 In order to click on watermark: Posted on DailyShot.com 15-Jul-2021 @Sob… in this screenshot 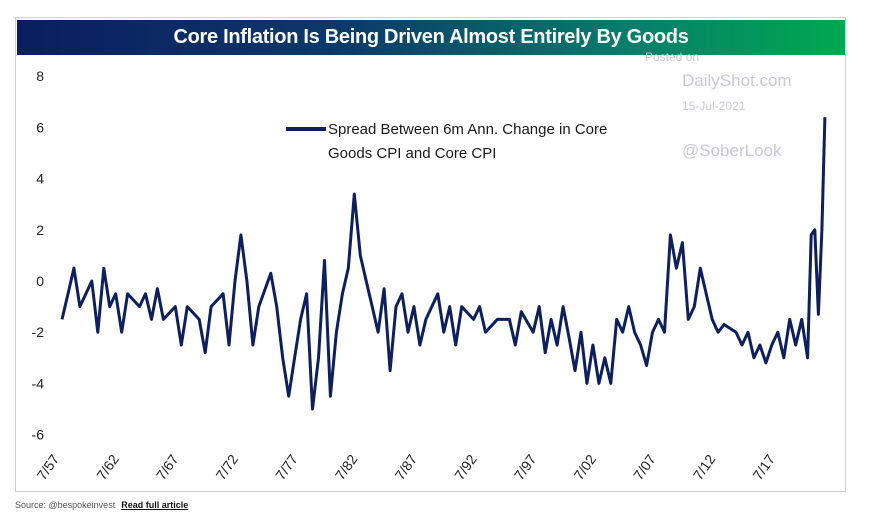, I will do `click(718, 105)`.